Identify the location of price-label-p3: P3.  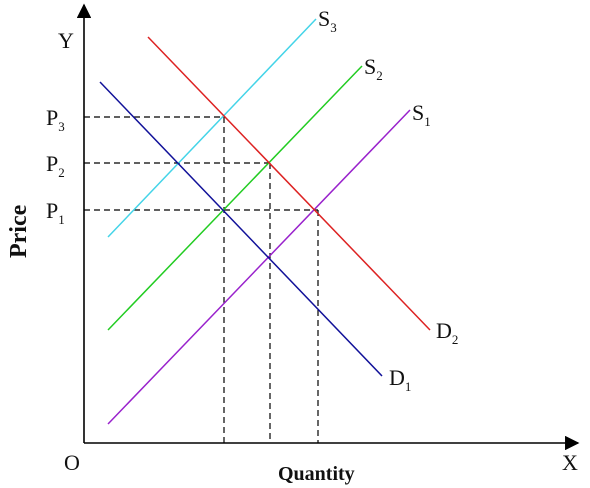
(55, 119).